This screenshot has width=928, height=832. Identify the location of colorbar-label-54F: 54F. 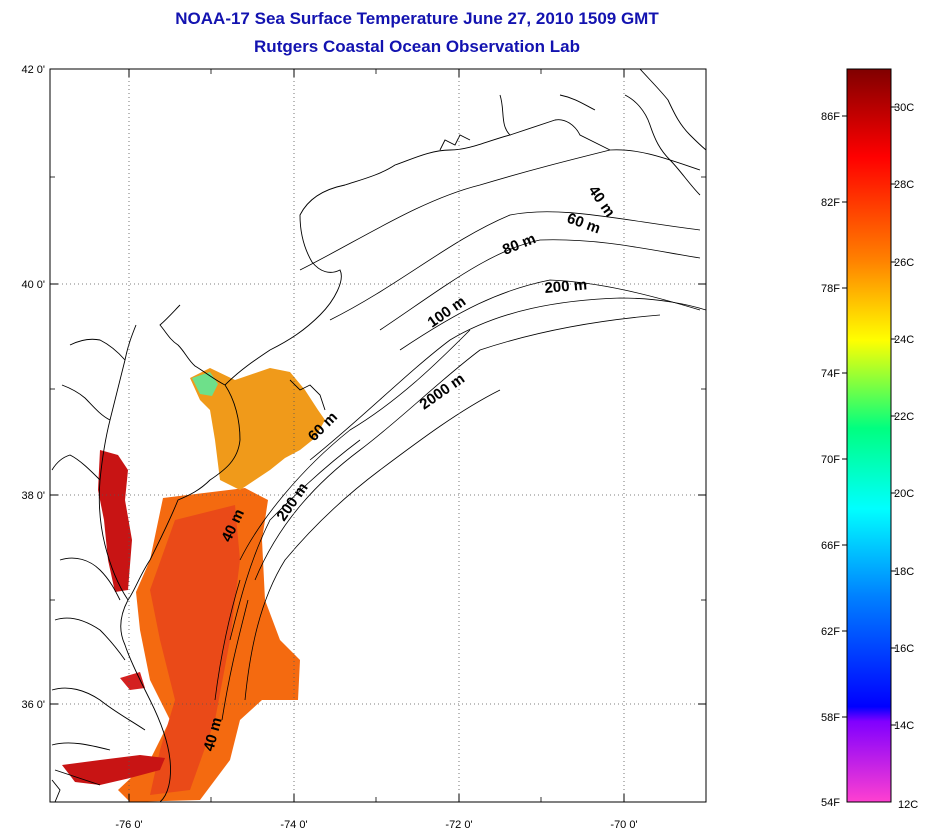
(830, 803).